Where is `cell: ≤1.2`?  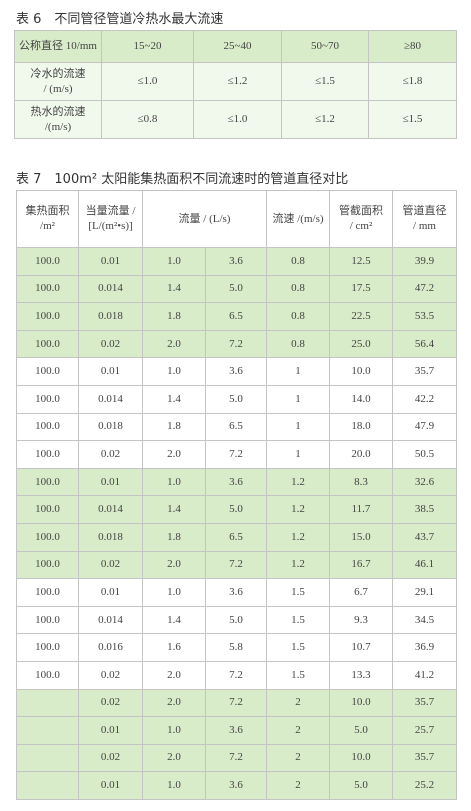
cell: ≤1.2 is located at coordinates (325, 119).